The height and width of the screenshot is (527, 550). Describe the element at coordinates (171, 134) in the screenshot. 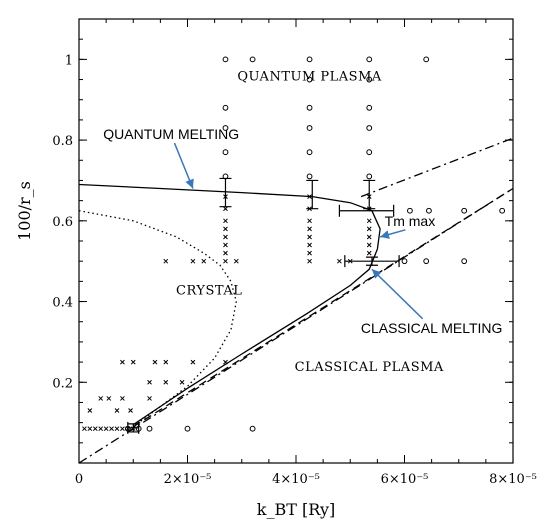

I see `annotation-label: QUANTUM MELTING` at that location.